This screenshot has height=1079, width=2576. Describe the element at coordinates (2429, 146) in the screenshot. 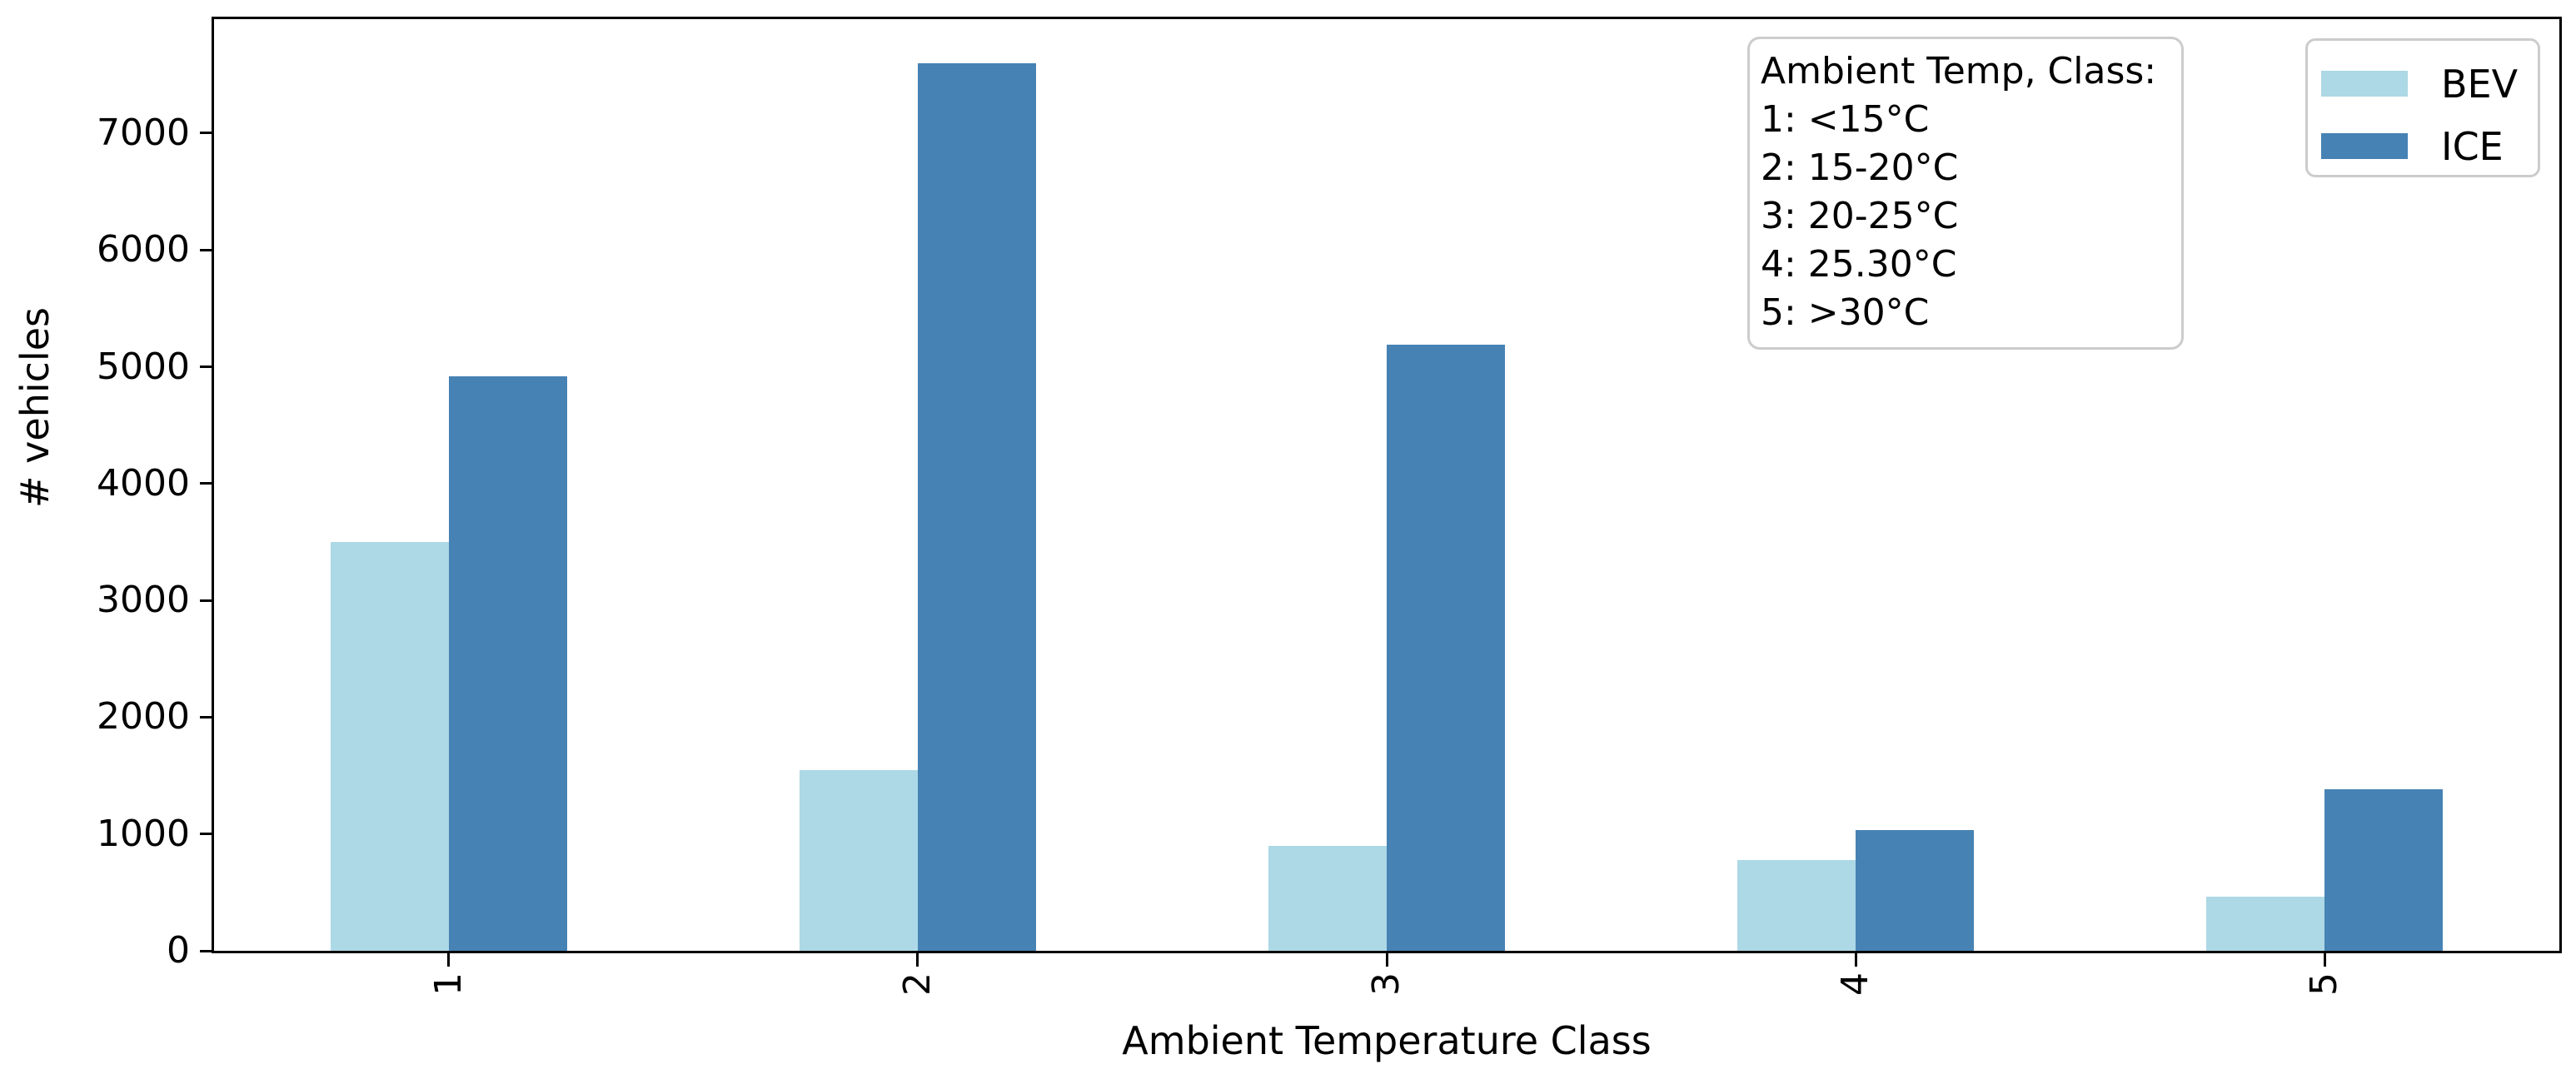

I see `legend-row-ice: ICE` at that location.